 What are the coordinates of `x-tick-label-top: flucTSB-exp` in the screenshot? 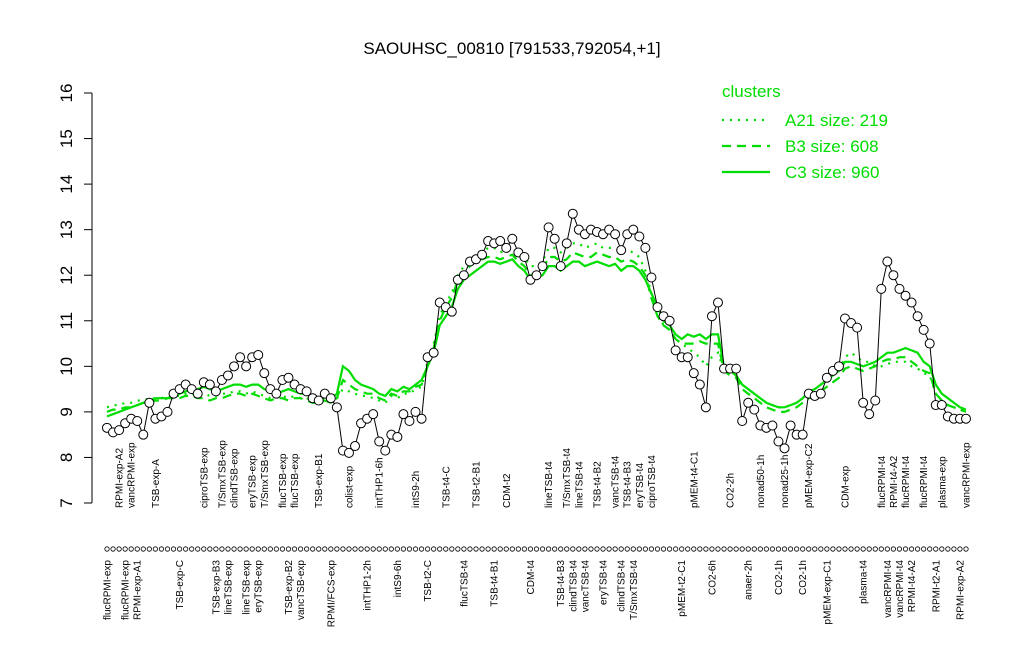 It's located at (283, 480).